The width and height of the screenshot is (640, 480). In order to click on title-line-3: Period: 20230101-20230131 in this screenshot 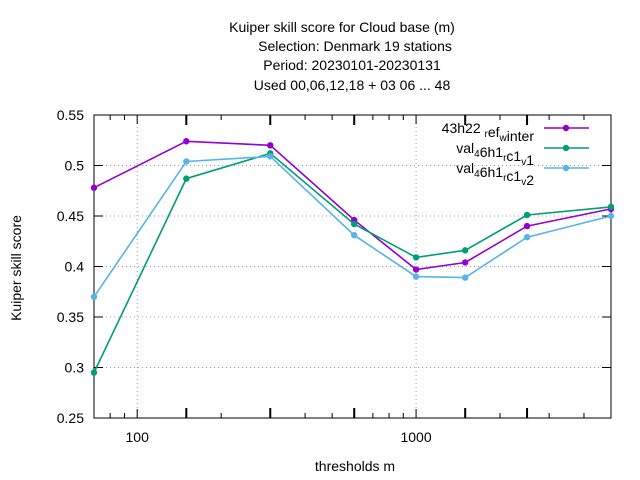, I will do `click(352, 65)`.